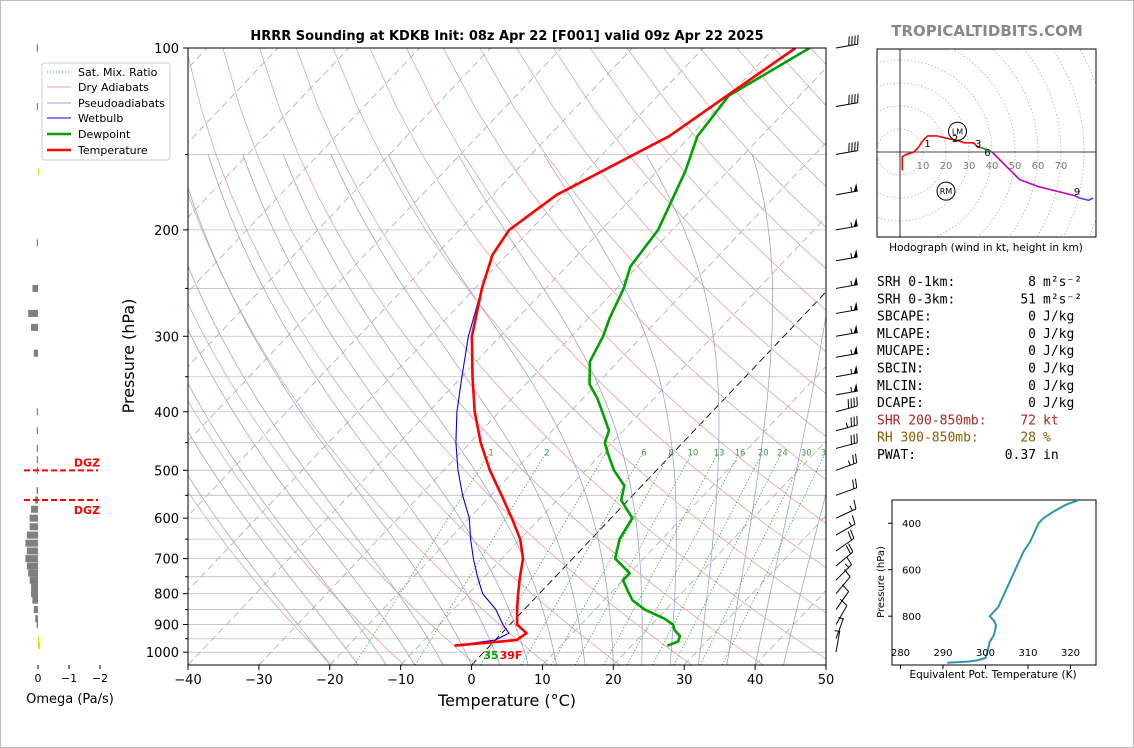  What do you see at coordinates (166, 471) in the screenshot?
I see `y-tick-label: 500` at bounding box center [166, 471].